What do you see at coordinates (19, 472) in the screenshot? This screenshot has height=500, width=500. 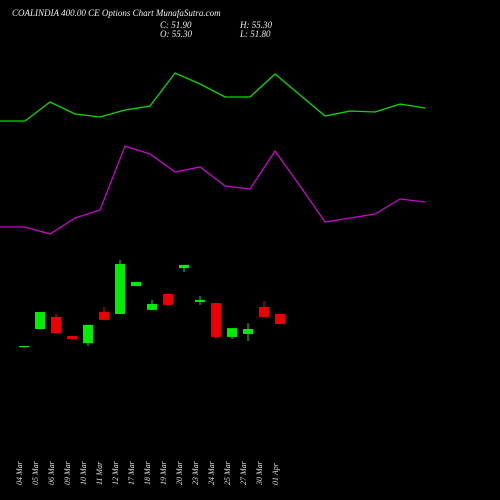 I see `x-tick-label: 04 Mar` at bounding box center [19, 472].